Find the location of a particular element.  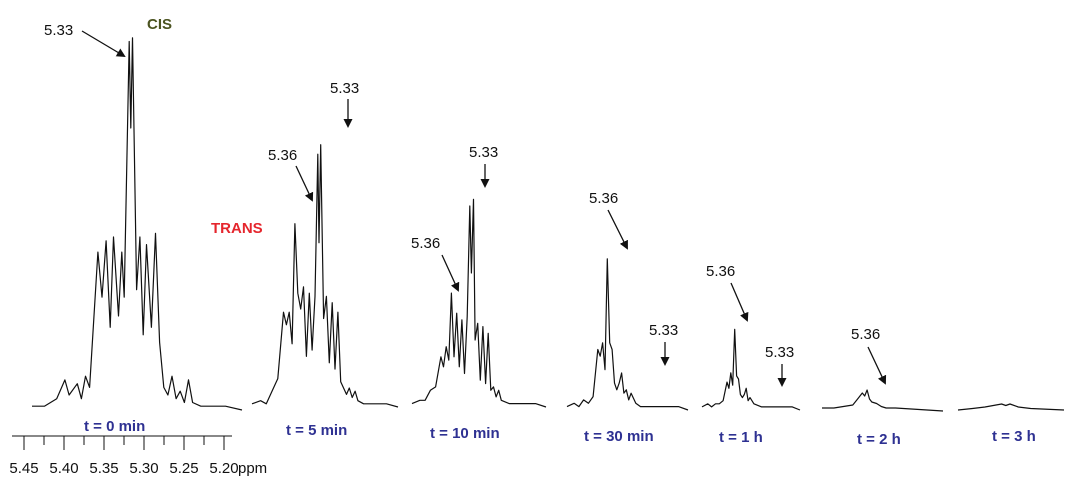

time-label: t = 30 min is located at coordinates (619, 436).